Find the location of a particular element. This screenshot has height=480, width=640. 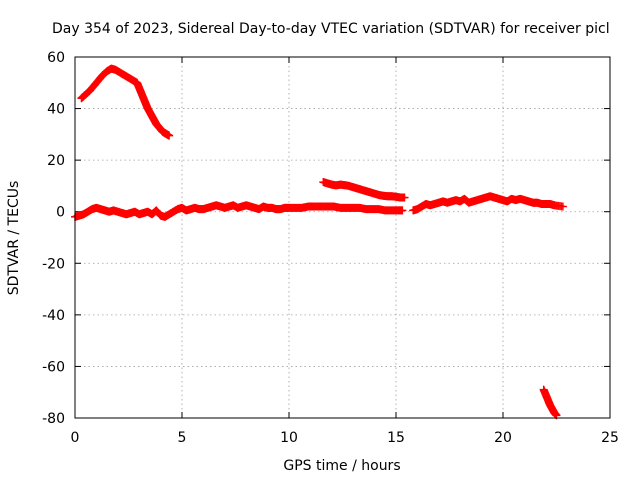

x-axis-title: GPS time / hours is located at coordinates (341, 466).